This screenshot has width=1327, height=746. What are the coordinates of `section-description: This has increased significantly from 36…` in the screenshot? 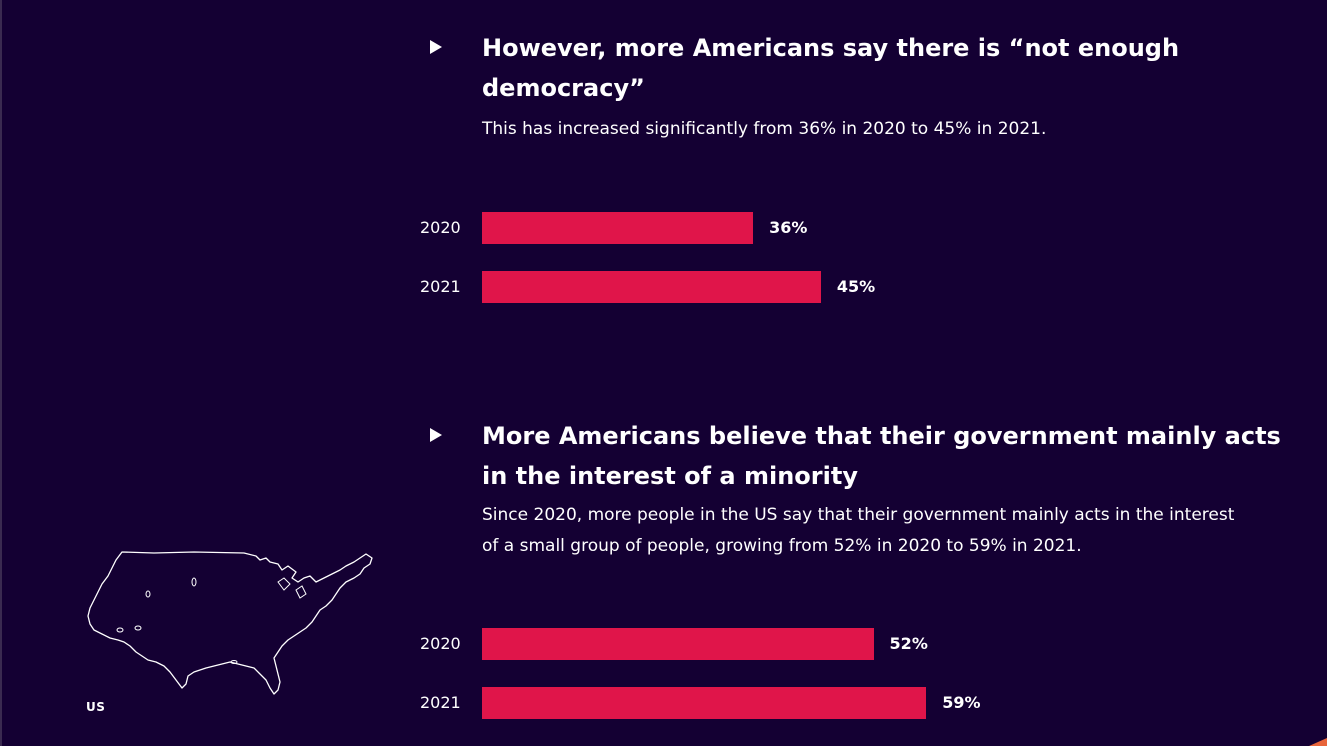 It's located at (764, 129).